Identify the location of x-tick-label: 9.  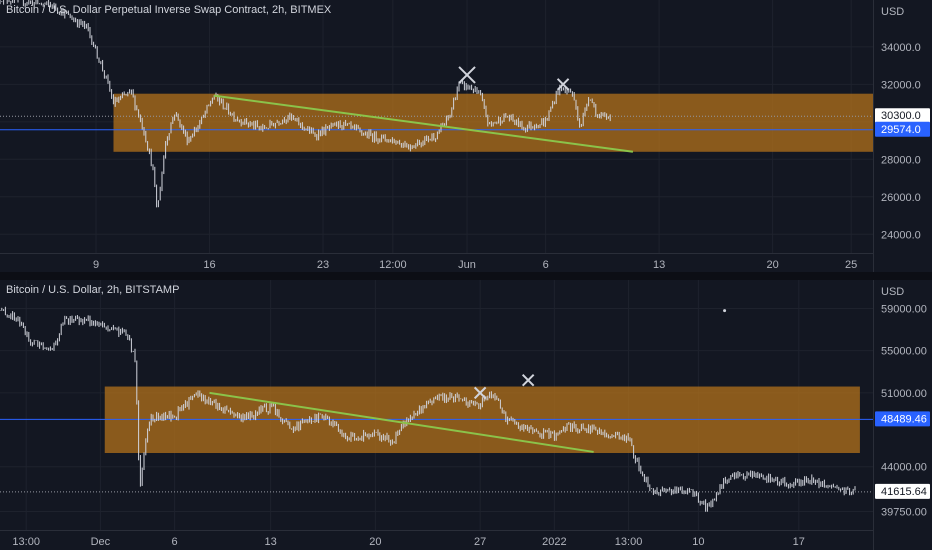
(96, 265).